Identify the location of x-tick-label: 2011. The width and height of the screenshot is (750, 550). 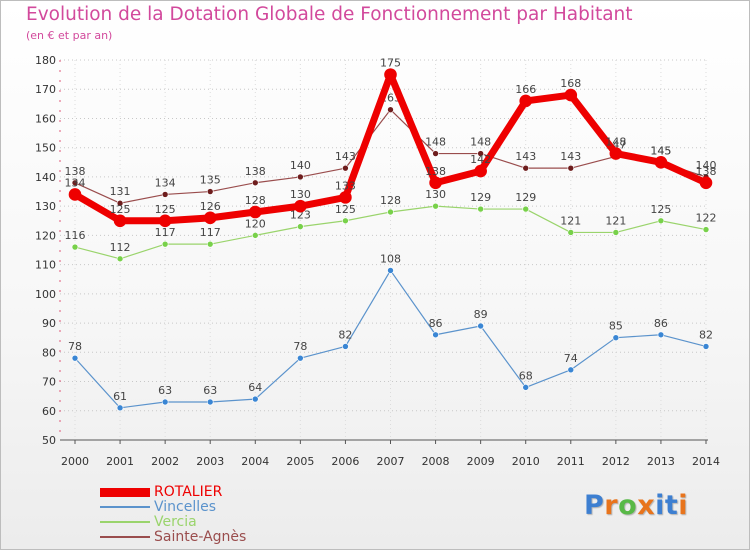
(571, 461).